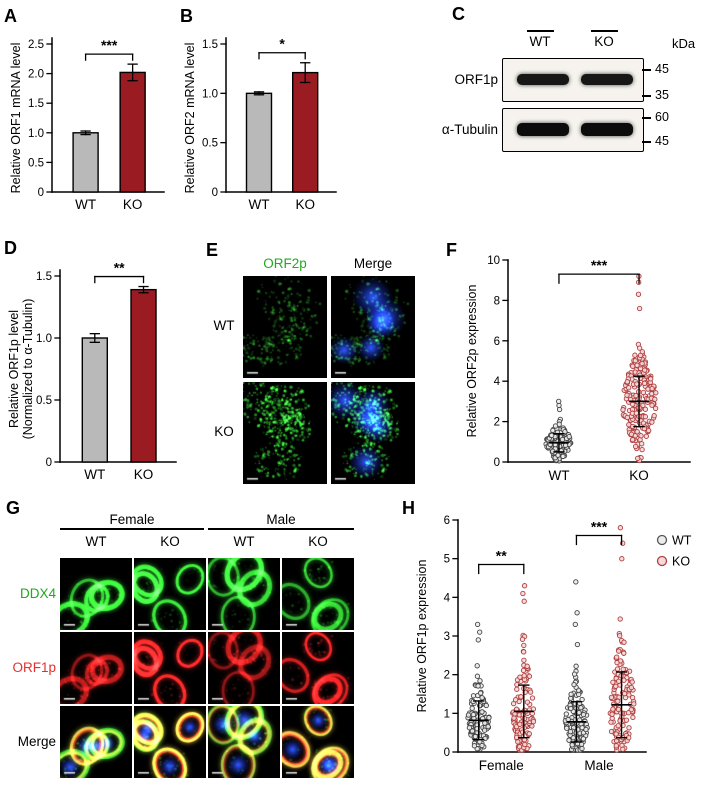 The width and height of the screenshot is (709, 785). Describe the element at coordinates (36, 75) in the screenshot. I see `svg-text: 2.0` at that location.